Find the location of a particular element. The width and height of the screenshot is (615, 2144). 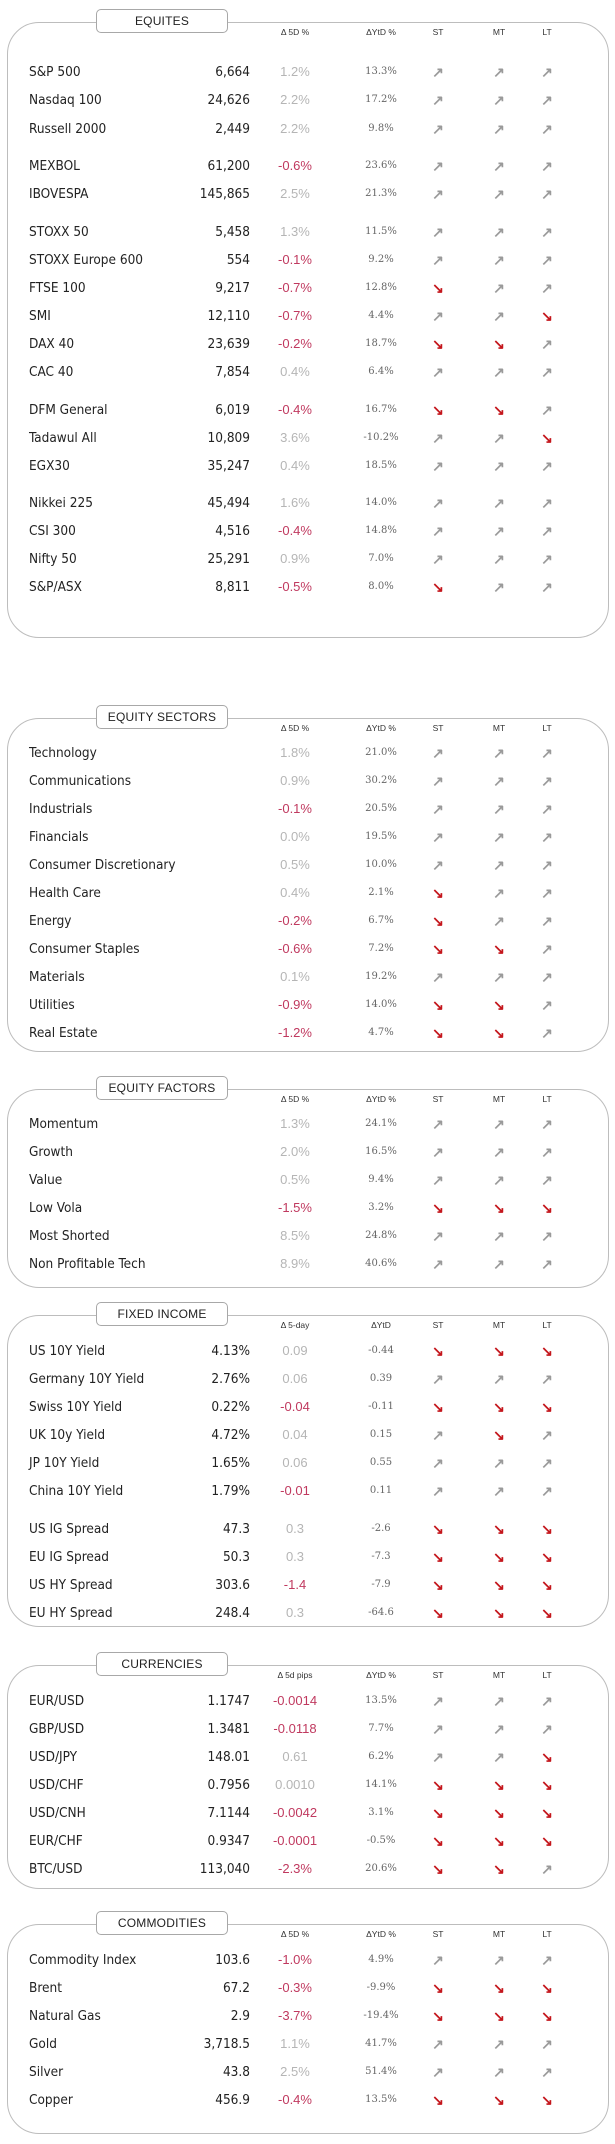

row-level: 45,494 is located at coordinates (228, 503).